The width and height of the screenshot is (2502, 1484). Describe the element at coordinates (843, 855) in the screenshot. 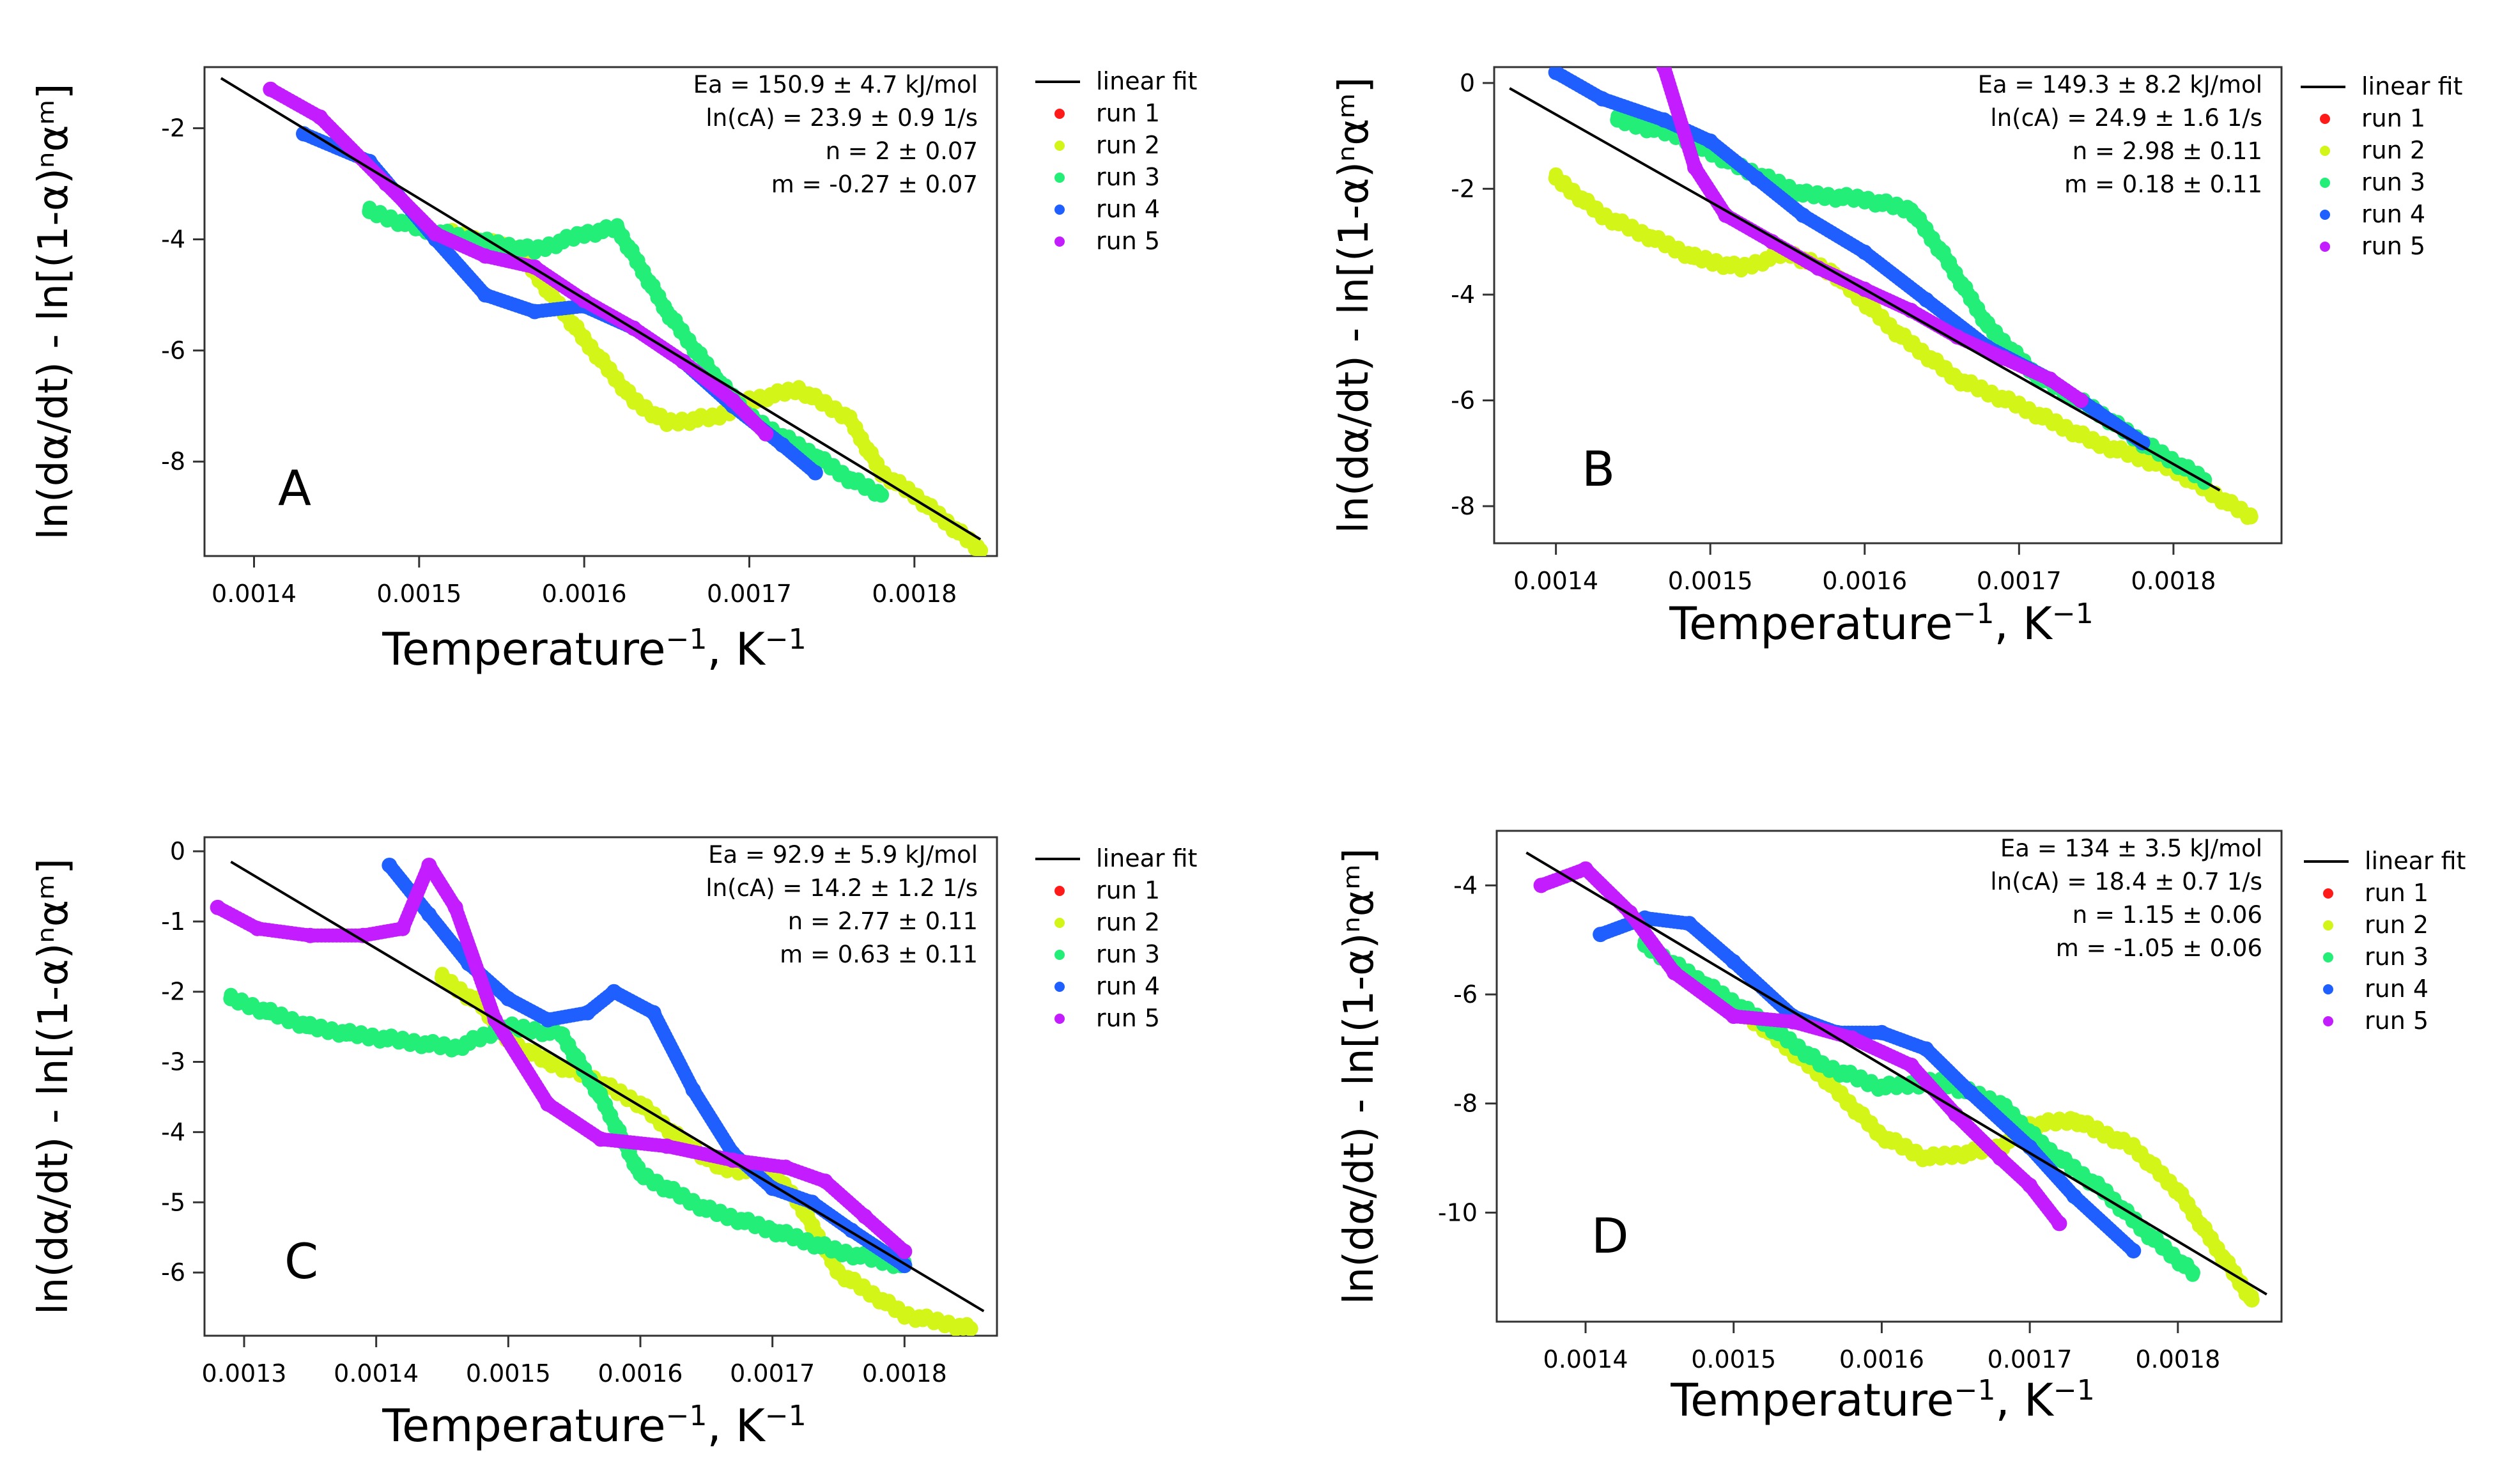

I see `annotation-text: Ea = 92.9 ± 5.9 kJ/mol` at that location.